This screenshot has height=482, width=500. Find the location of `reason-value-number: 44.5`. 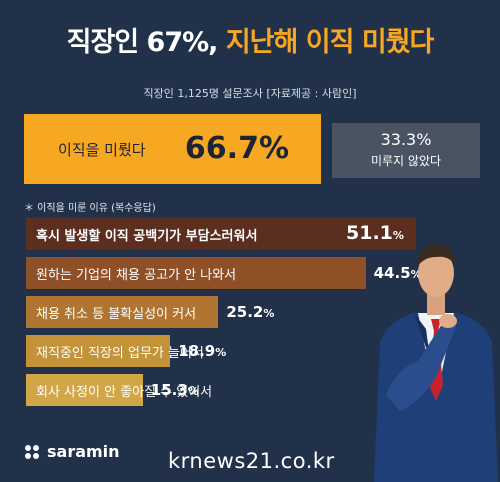

reason-value-number: 44.5 is located at coordinates (392, 273).